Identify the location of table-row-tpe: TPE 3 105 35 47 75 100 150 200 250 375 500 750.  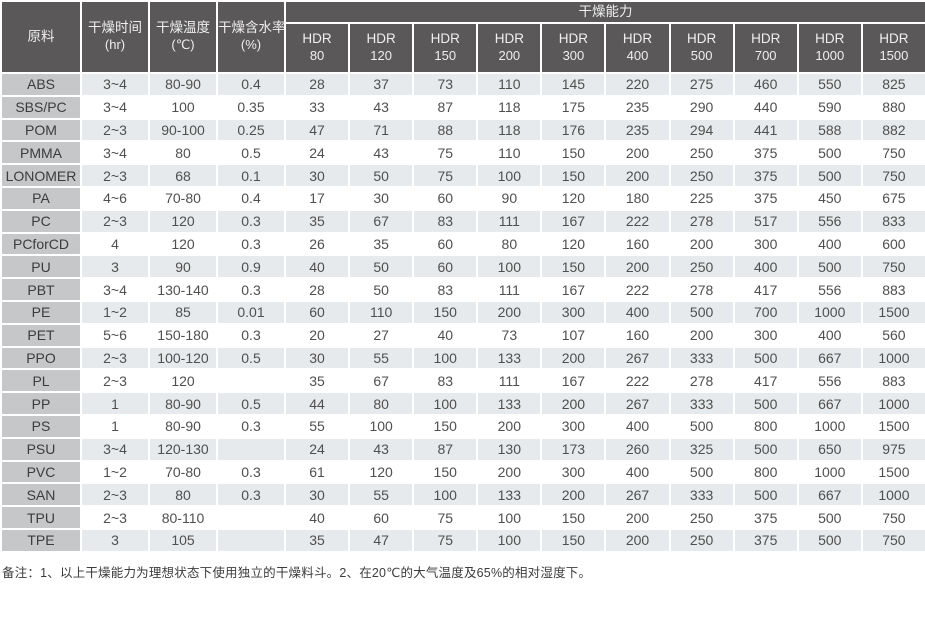
(462, 540).